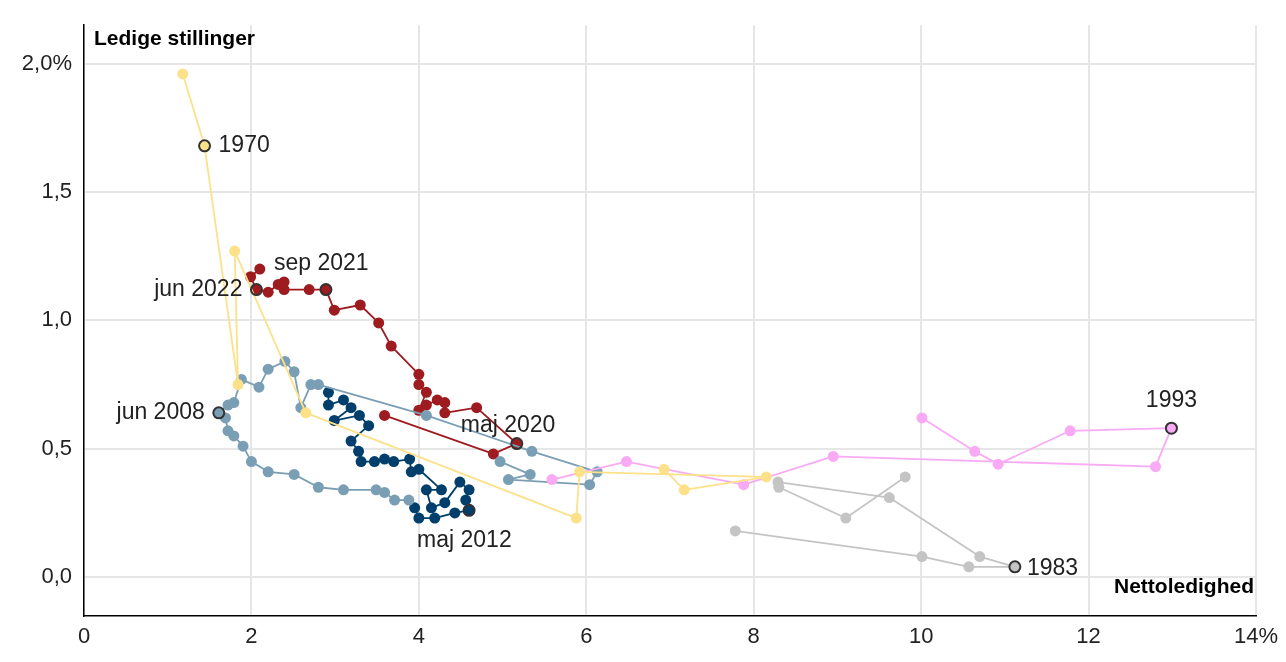 The image size is (1286, 662). Describe the element at coordinates (1256, 635) in the screenshot. I see `x-tick-label: 14%` at that location.